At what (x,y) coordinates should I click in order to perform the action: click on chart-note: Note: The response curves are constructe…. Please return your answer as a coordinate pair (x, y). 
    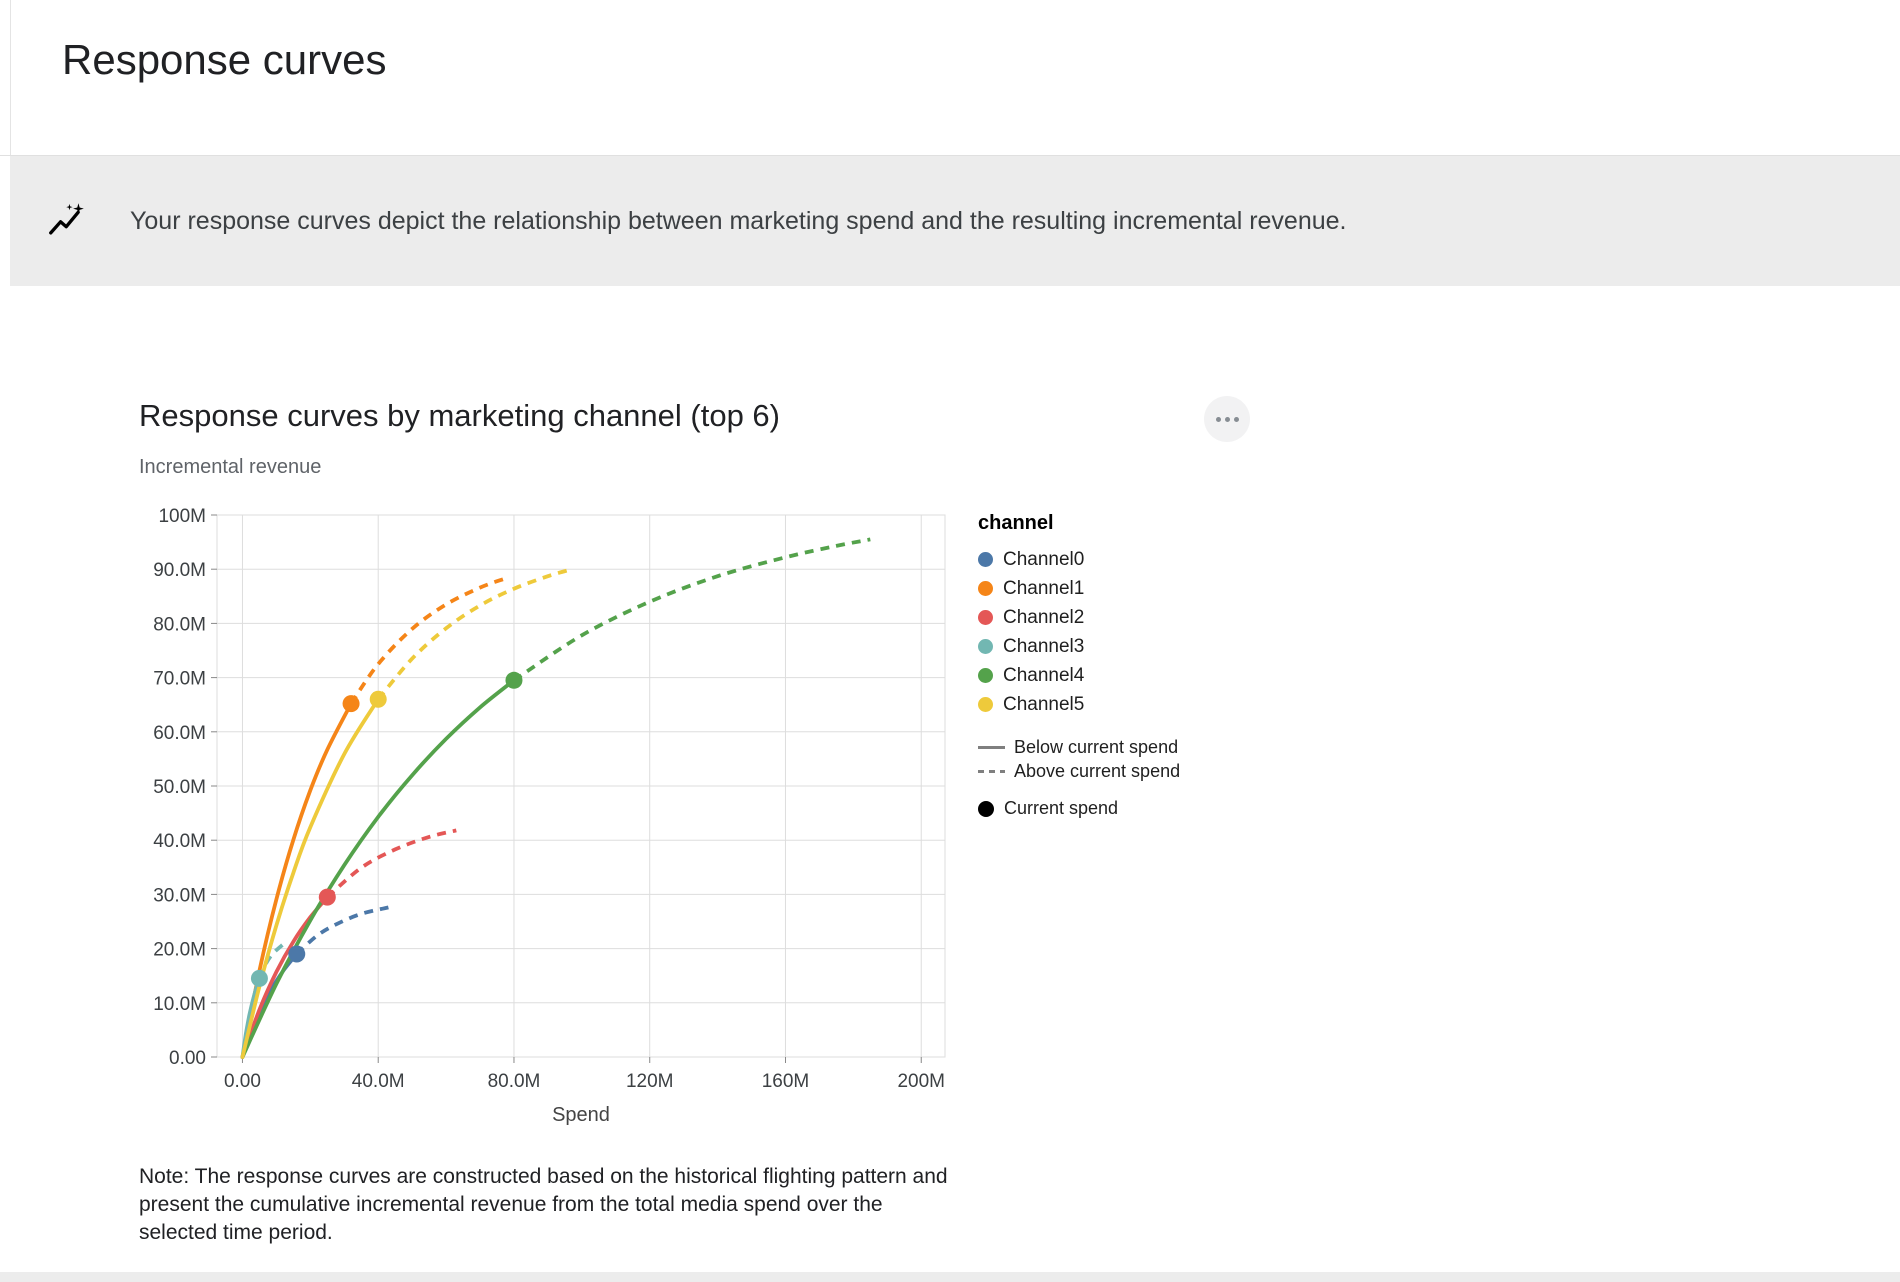
    Looking at the image, I should click on (543, 1204).